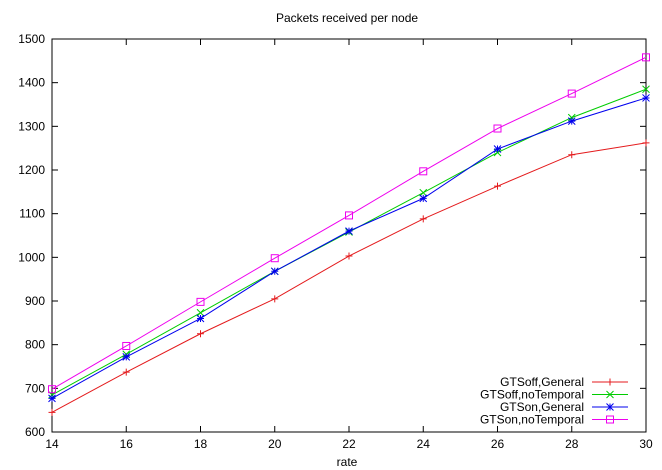 This screenshot has width=662, height=470. Describe the element at coordinates (31, 83) in the screenshot. I see `y-tick-label: 1400` at that location.